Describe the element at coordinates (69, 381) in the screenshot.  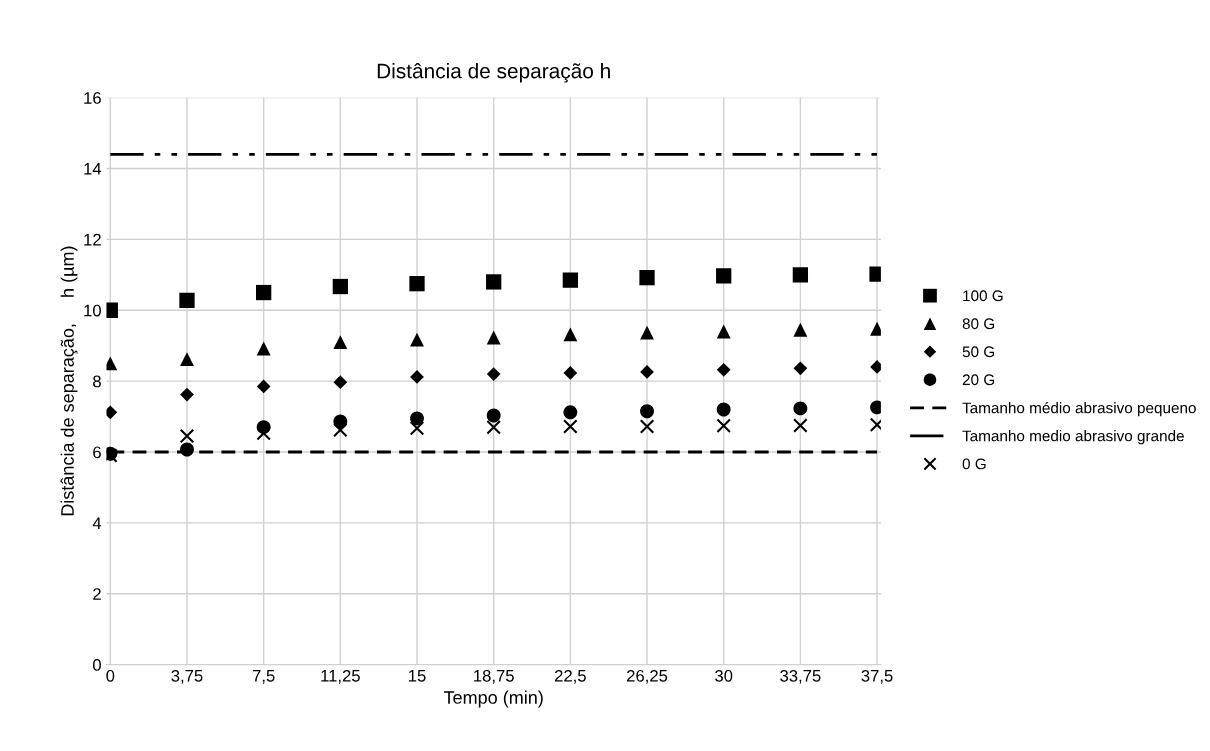
I see `y-axis-title: Distância de separação, h (µm)` at that location.